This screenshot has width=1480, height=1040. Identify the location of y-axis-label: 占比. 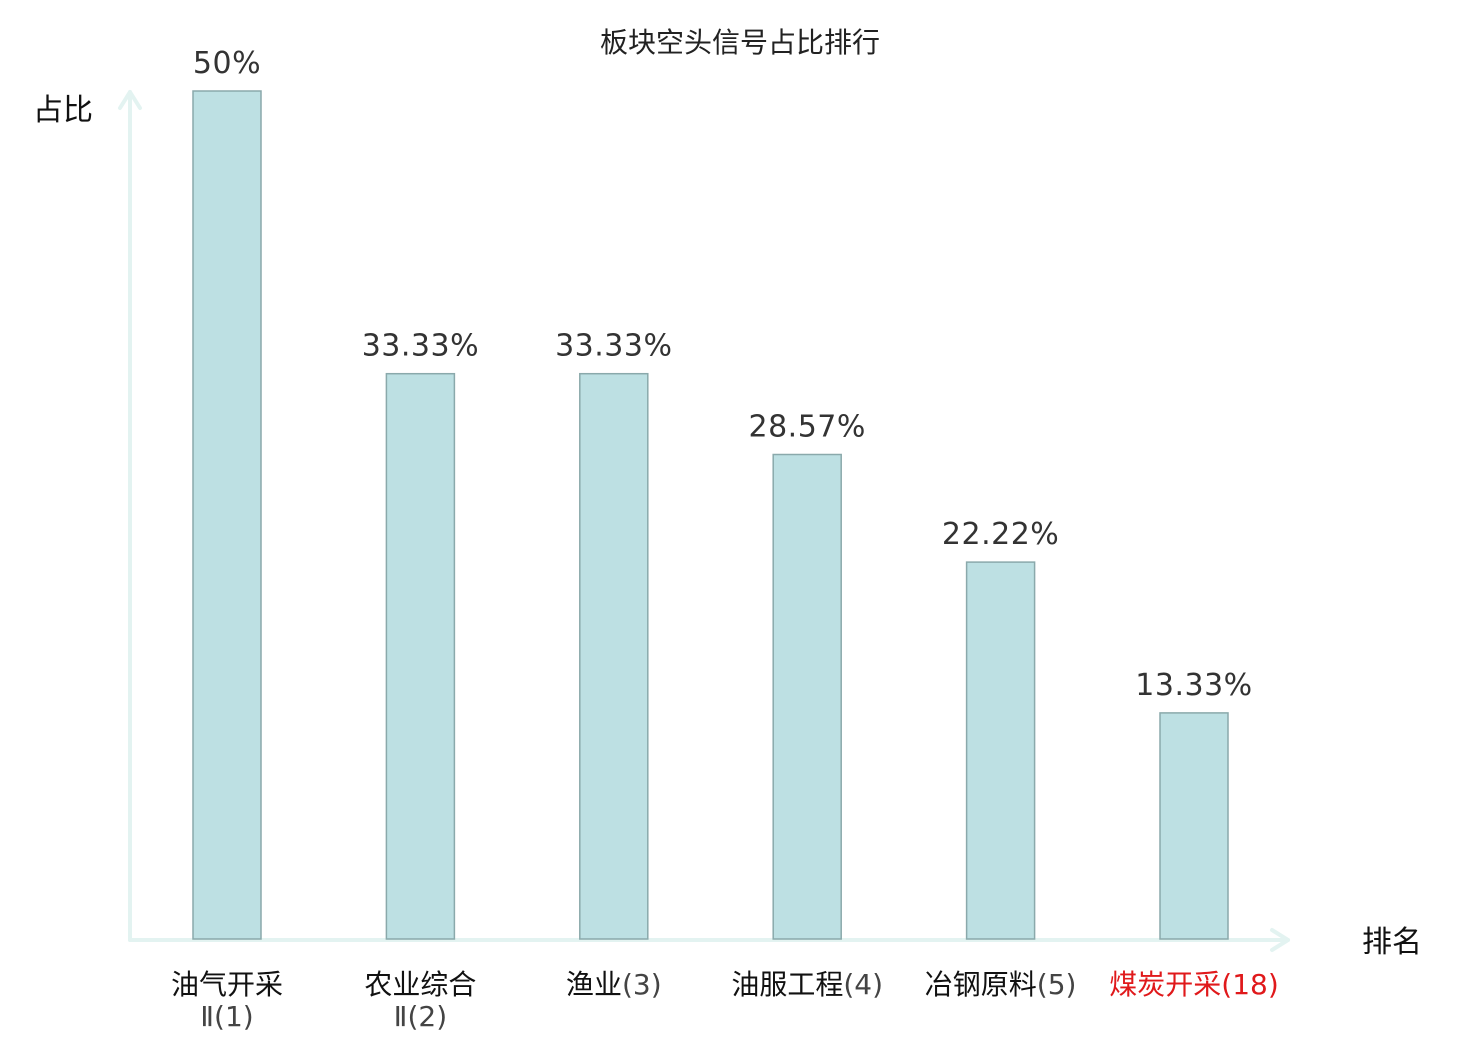
(63, 110).